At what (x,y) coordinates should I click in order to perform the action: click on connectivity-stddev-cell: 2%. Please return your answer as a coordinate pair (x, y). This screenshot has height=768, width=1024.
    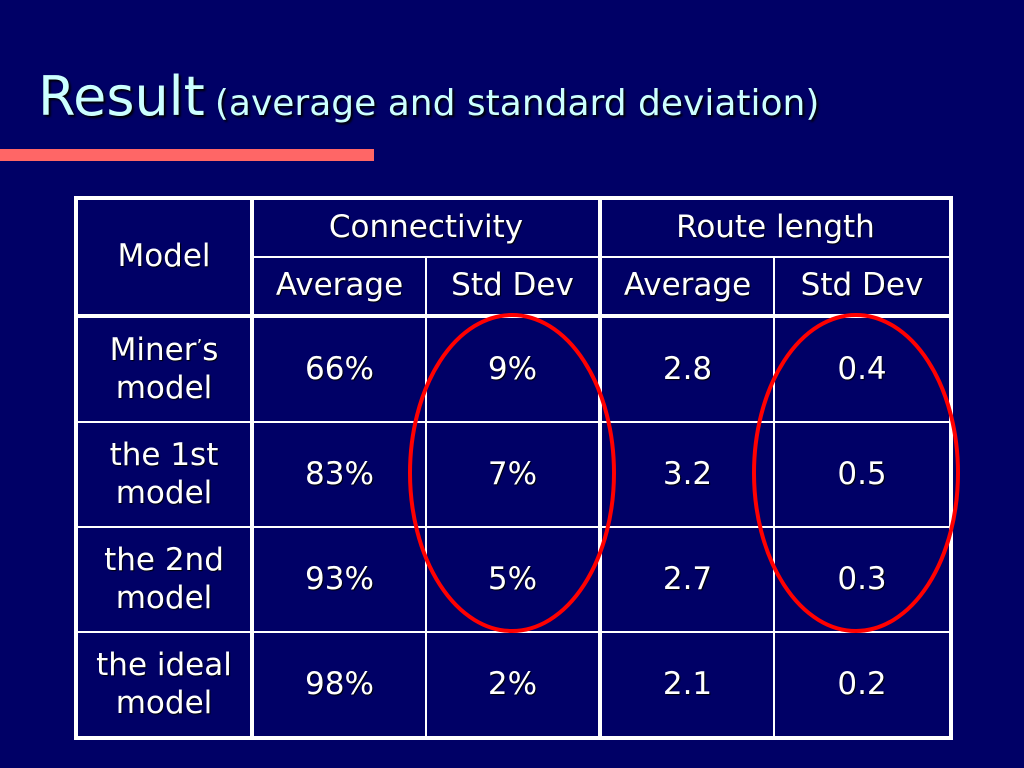
    Looking at the image, I should click on (513, 685).